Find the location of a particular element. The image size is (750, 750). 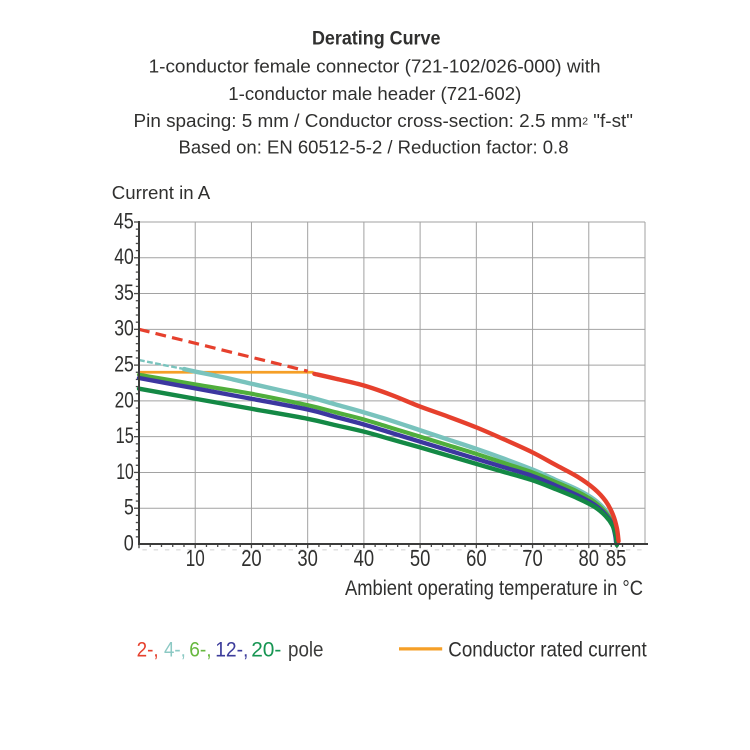

svg-text: 35 is located at coordinates (124, 292).